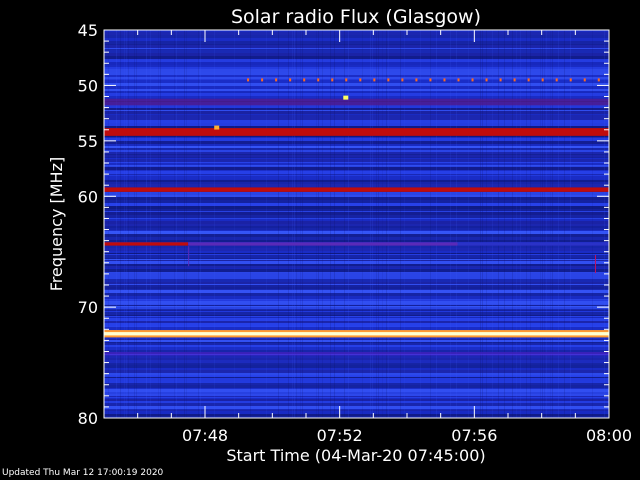 The image size is (640, 480). Describe the element at coordinates (56, 224) in the screenshot. I see `y-axis-label: Frequency [MHz]` at that location.